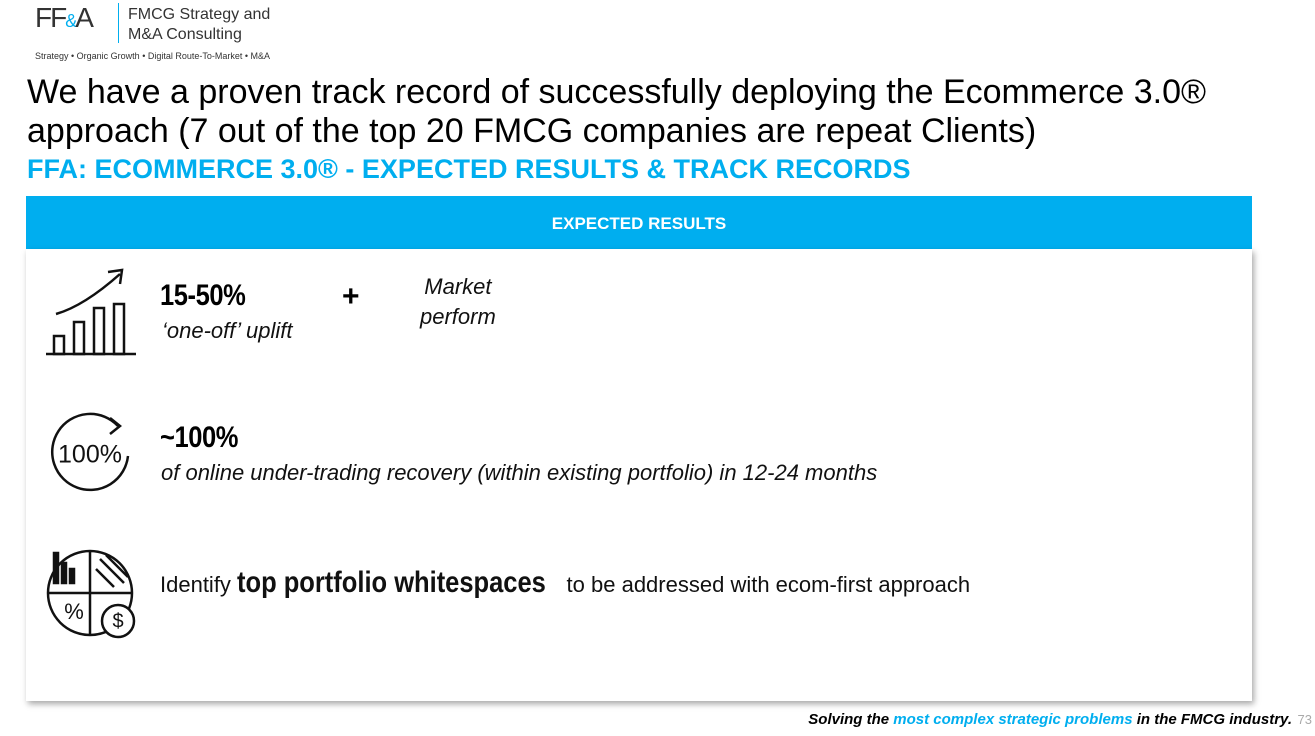 This screenshot has width=1315, height=736. Describe the element at coordinates (458, 286) in the screenshot. I see `extra-line: Market` at that location.